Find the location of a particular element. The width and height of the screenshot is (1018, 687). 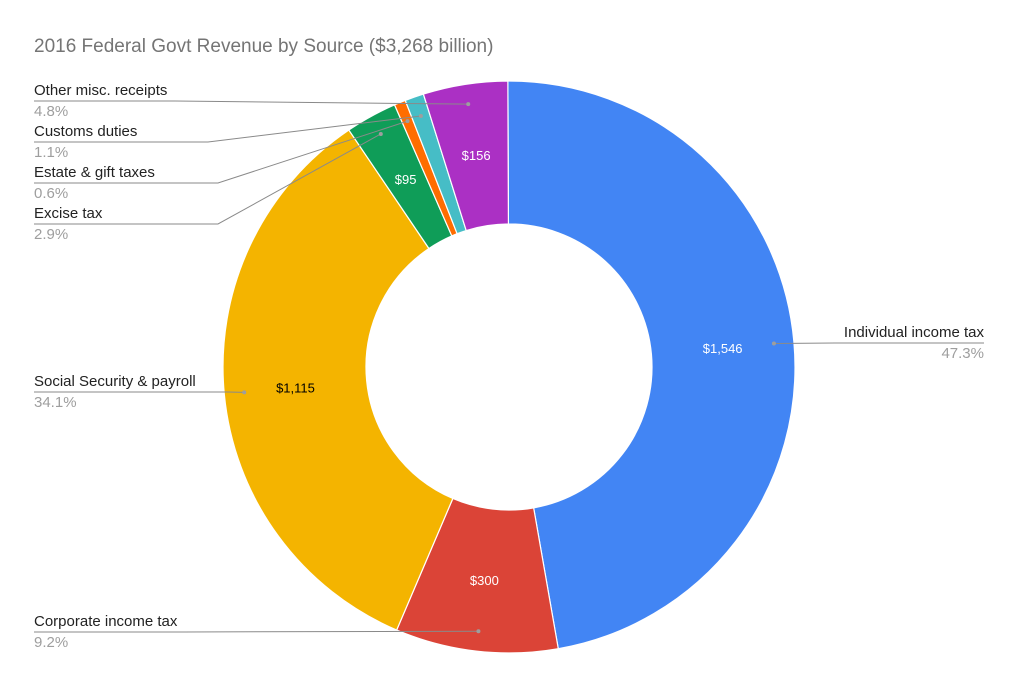

callout-corporate-income-tax: Corporate income tax 9.2% is located at coordinates (257, 632).